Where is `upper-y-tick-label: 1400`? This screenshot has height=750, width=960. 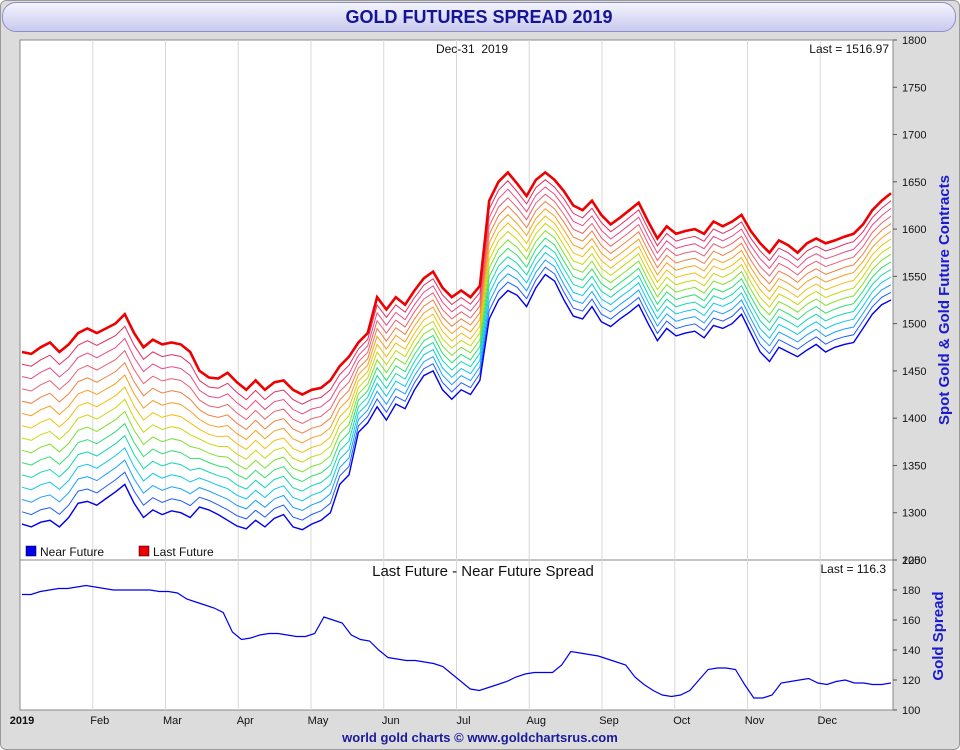
upper-y-tick-label: 1400 is located at coordinates (914, 419).